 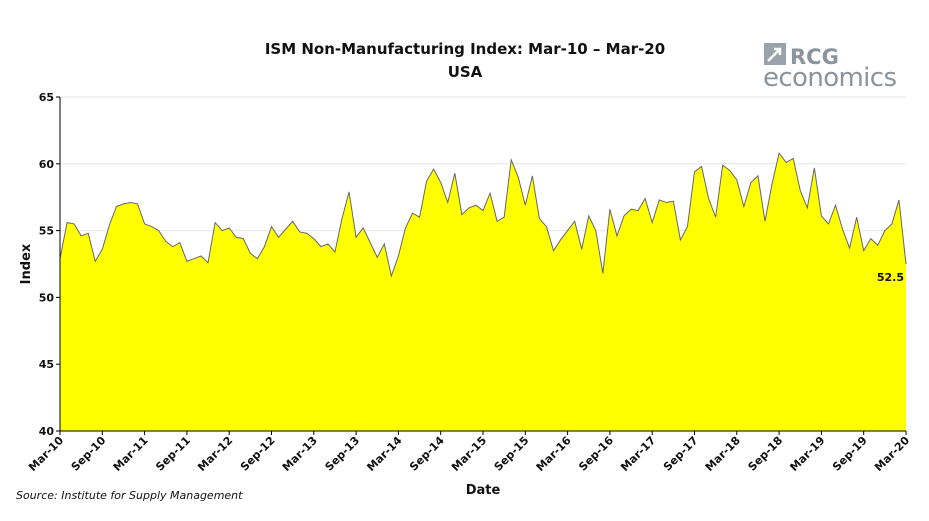 I want to click on y-tick-label: 40, so click(x=47, y=431).